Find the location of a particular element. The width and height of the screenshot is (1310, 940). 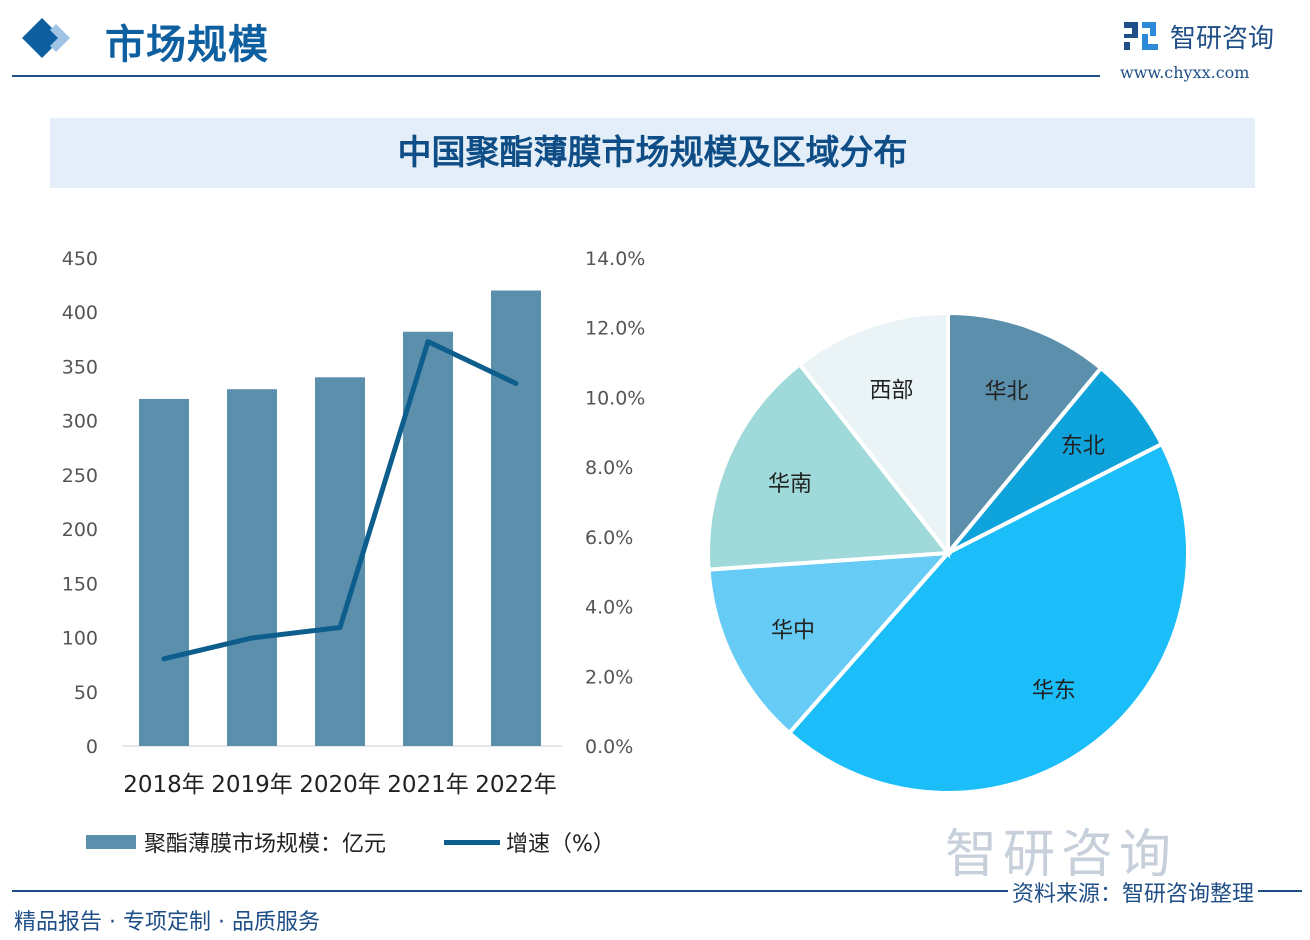

pie-slice-西部 is located at coordinates (873, 434).